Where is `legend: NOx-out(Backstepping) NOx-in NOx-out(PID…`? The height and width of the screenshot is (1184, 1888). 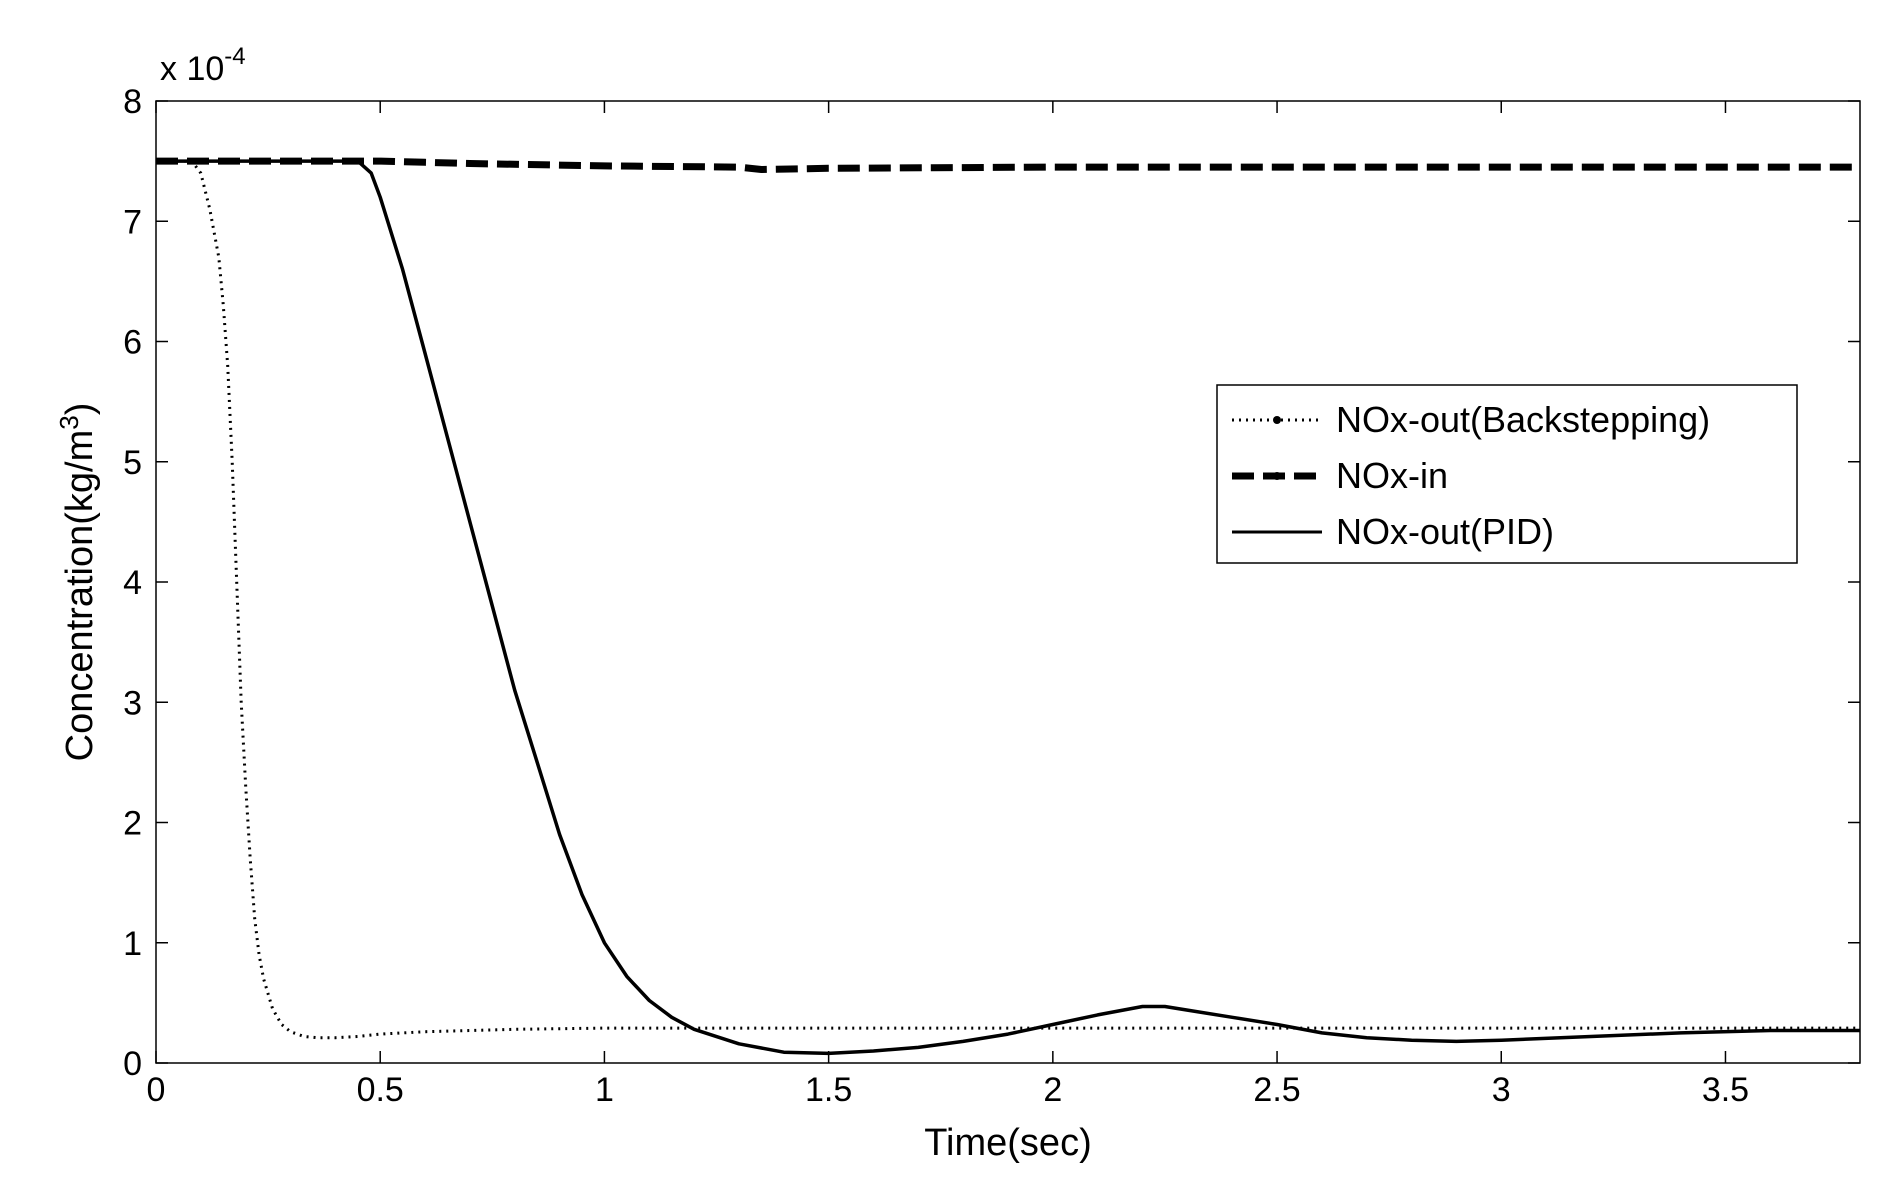
legend: NOx-out(Backstepping) NOx-in NOx-out(PID… is located at coordinates (1507, 474).